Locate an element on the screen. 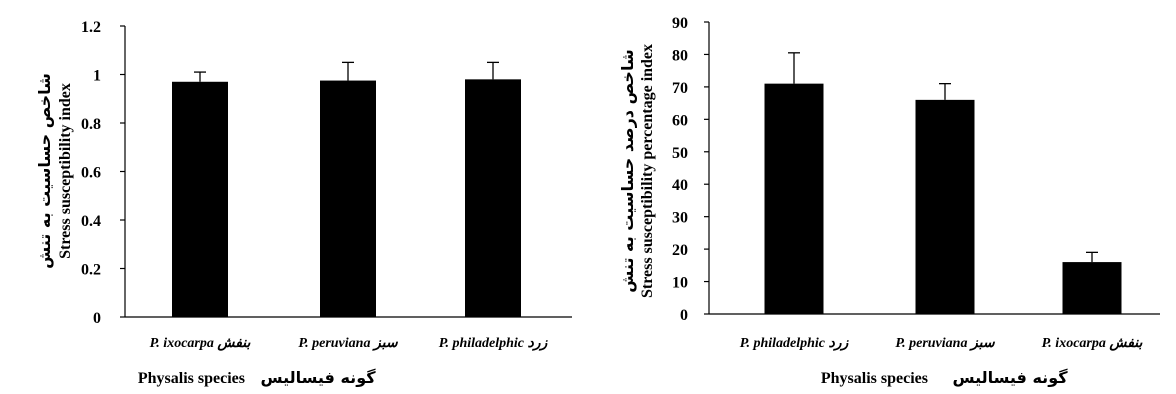  chart2-y-tick-label: 80 is located at coordinates (680, 55).